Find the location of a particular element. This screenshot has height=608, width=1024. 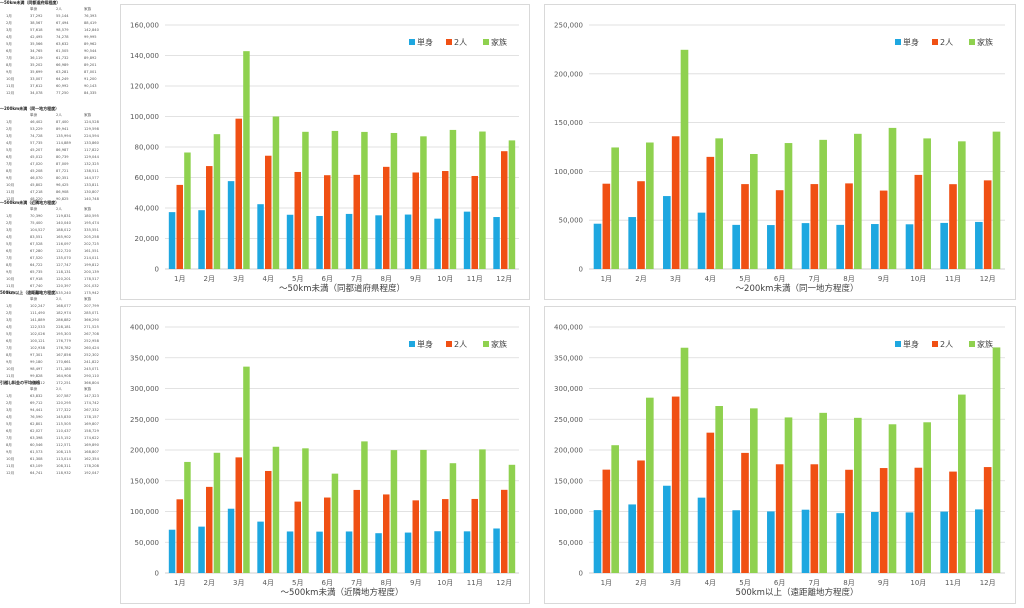

sheet-cell: 98,579 is located at coordinates (62, 30).